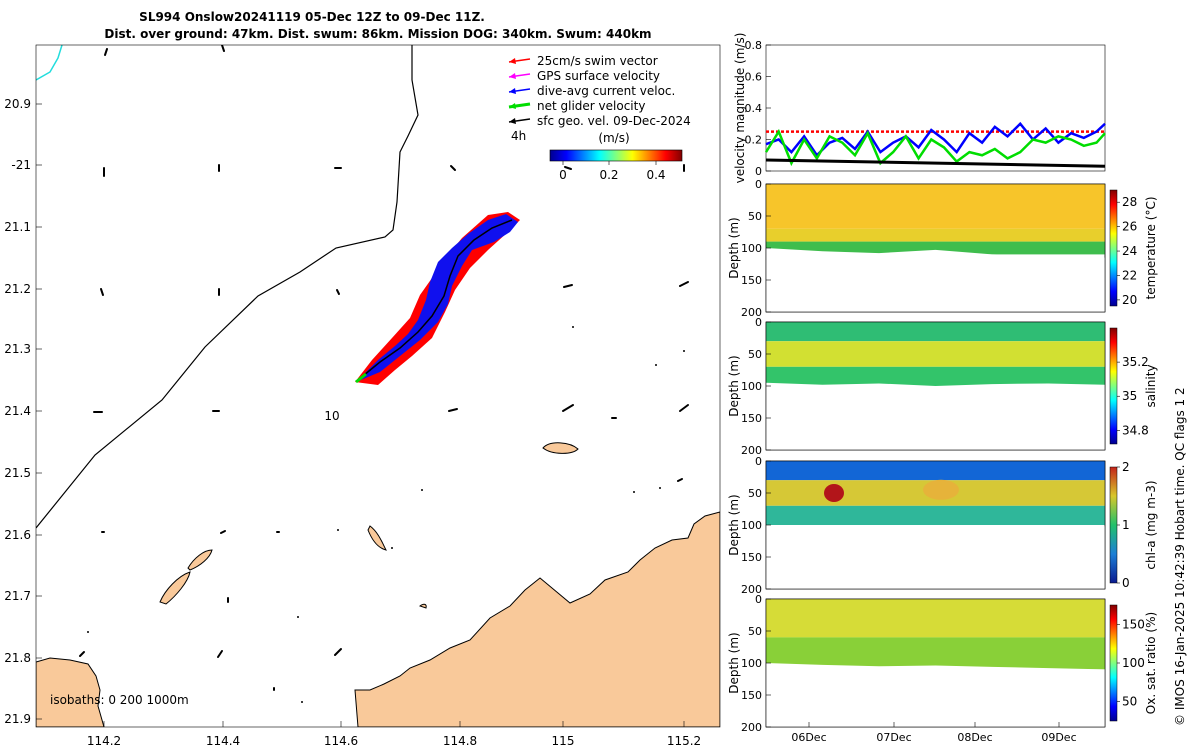  I want to click on colorbar-variable-label: temperature (°C), so click(1151, 248).